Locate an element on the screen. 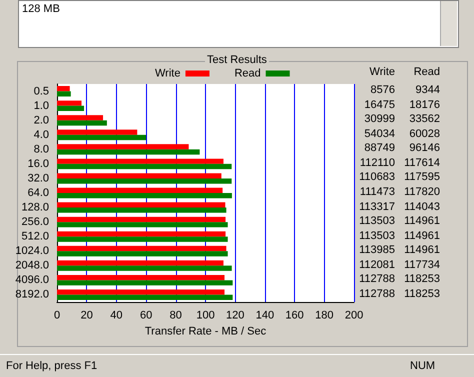  y-tick-label: 2048.0 is located at coordinates (32, 266).